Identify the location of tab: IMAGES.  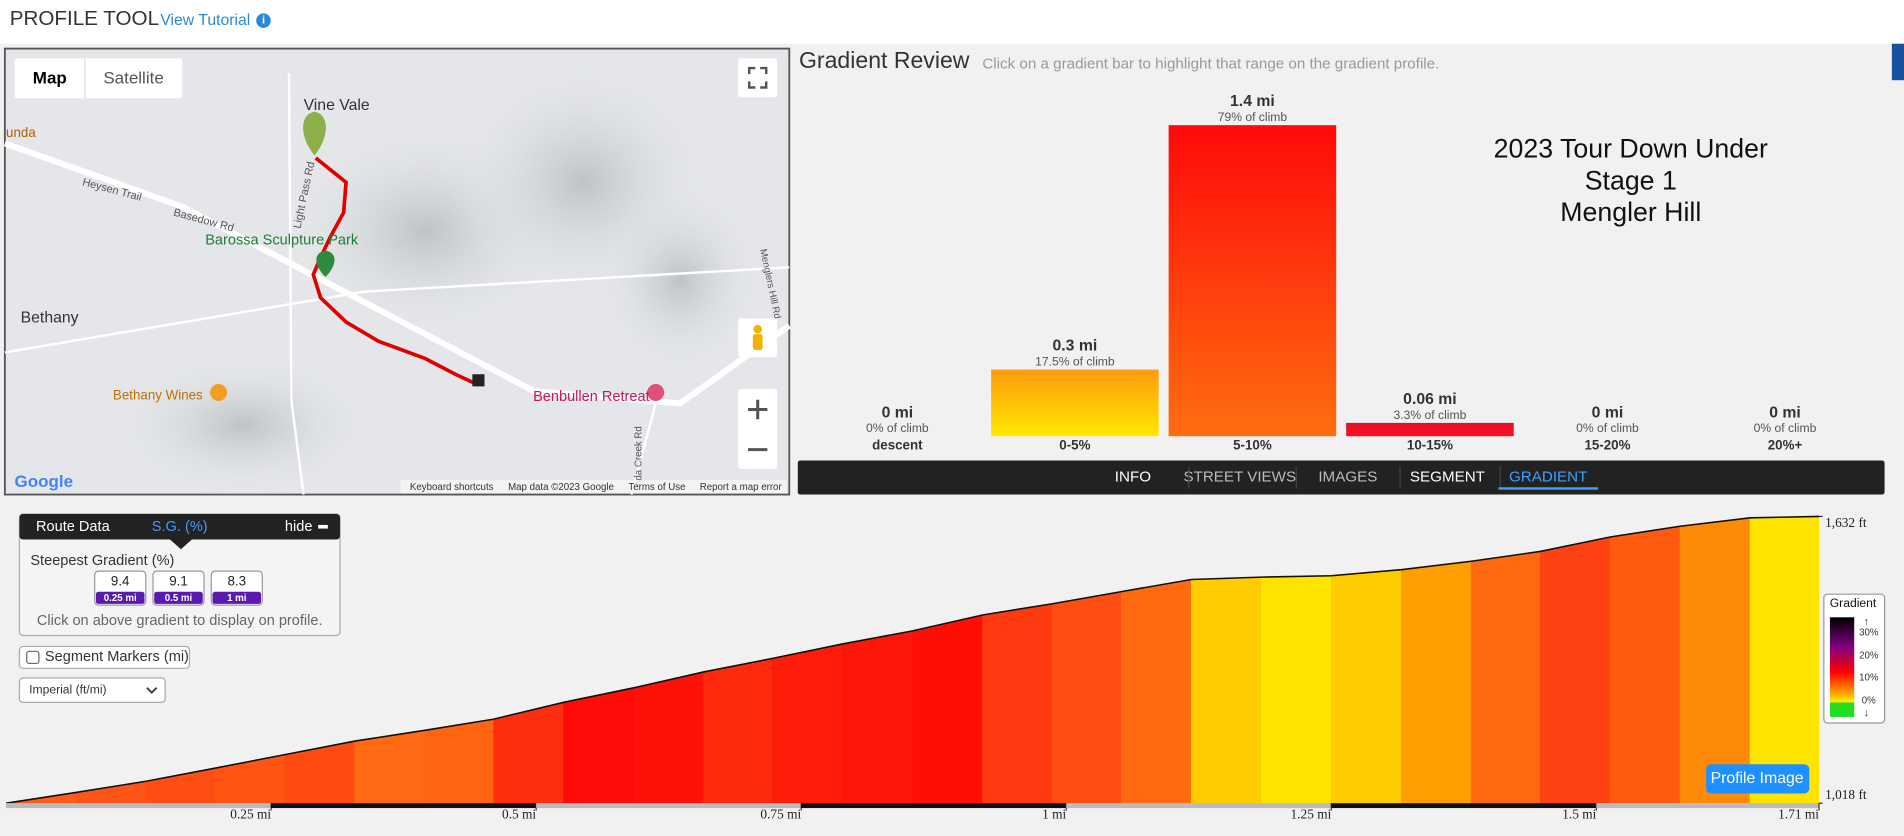
(1347, 477).